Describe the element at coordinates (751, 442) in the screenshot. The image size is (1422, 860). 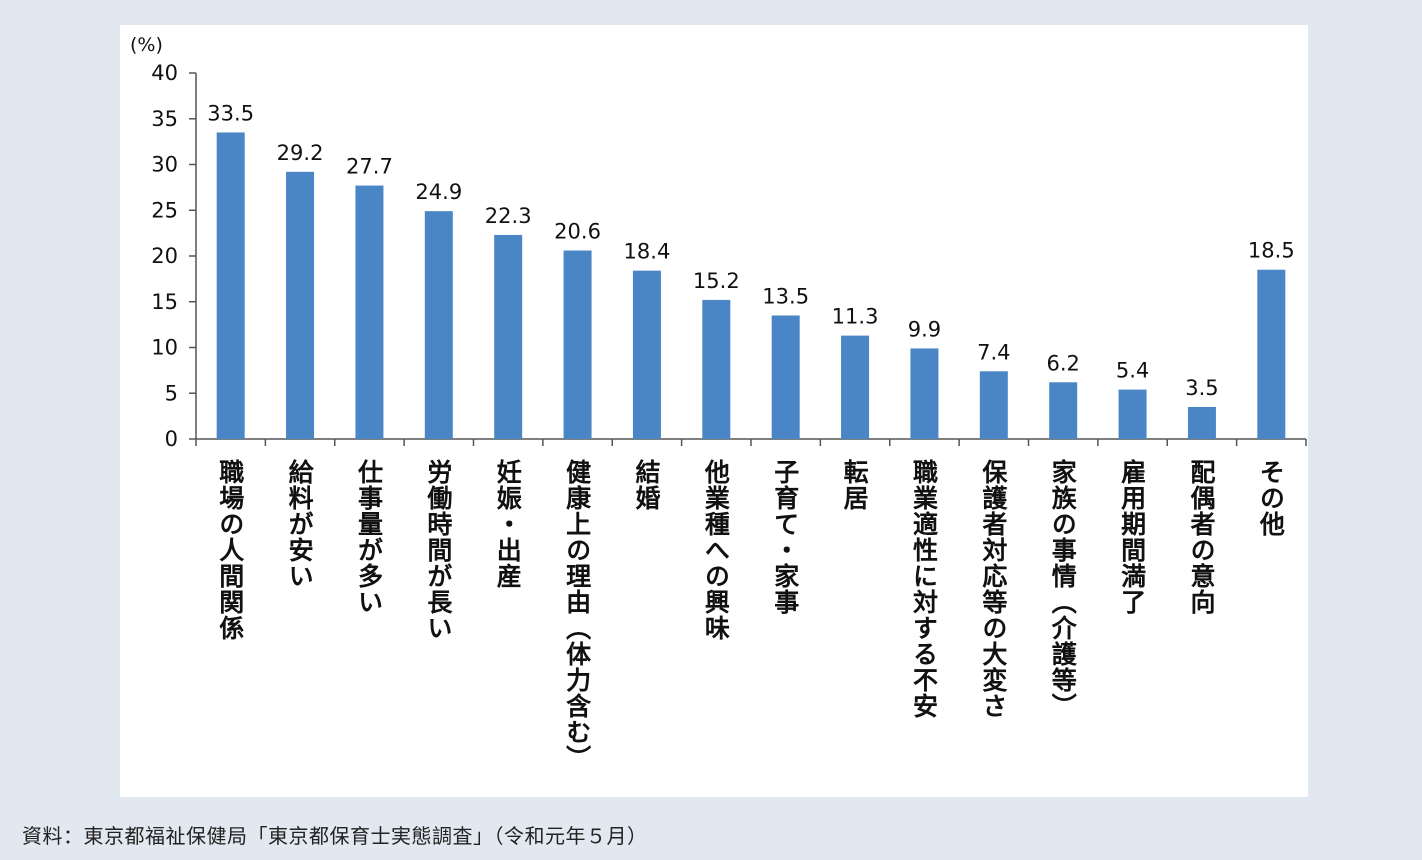
I see `x-axis-ticks` at that location.